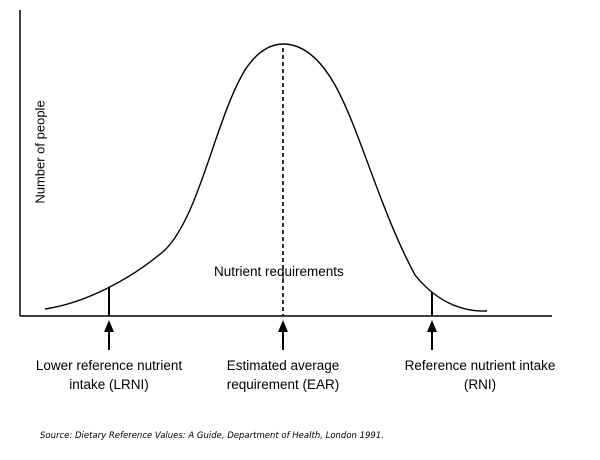 The image size is (600, 460). Describe the element at coordinates (480, 365) in the screenshot. I see `rni-label-line1: Reference nutrient intake` at that location.